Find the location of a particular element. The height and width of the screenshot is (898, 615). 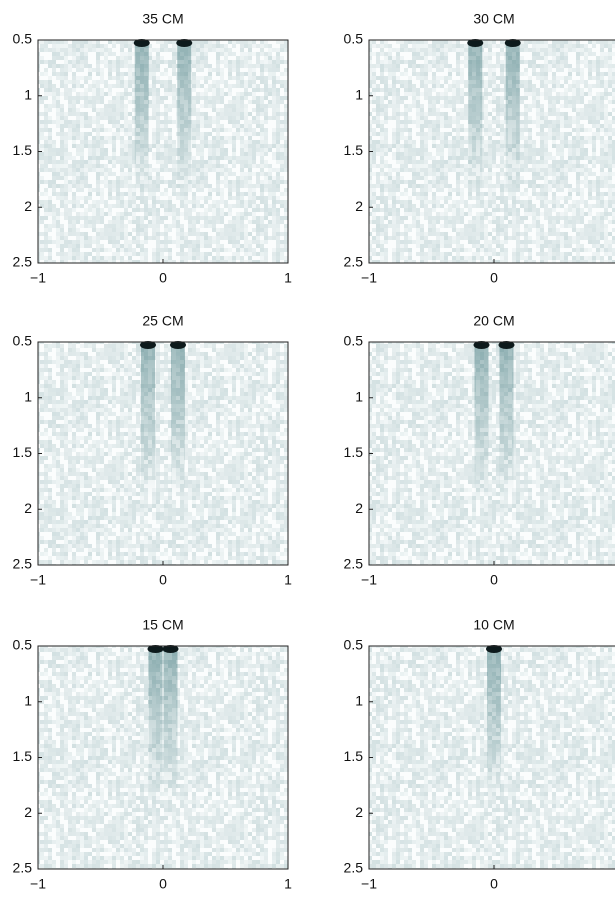

panel-title: 30 CM is located at coordinates (493, 19).